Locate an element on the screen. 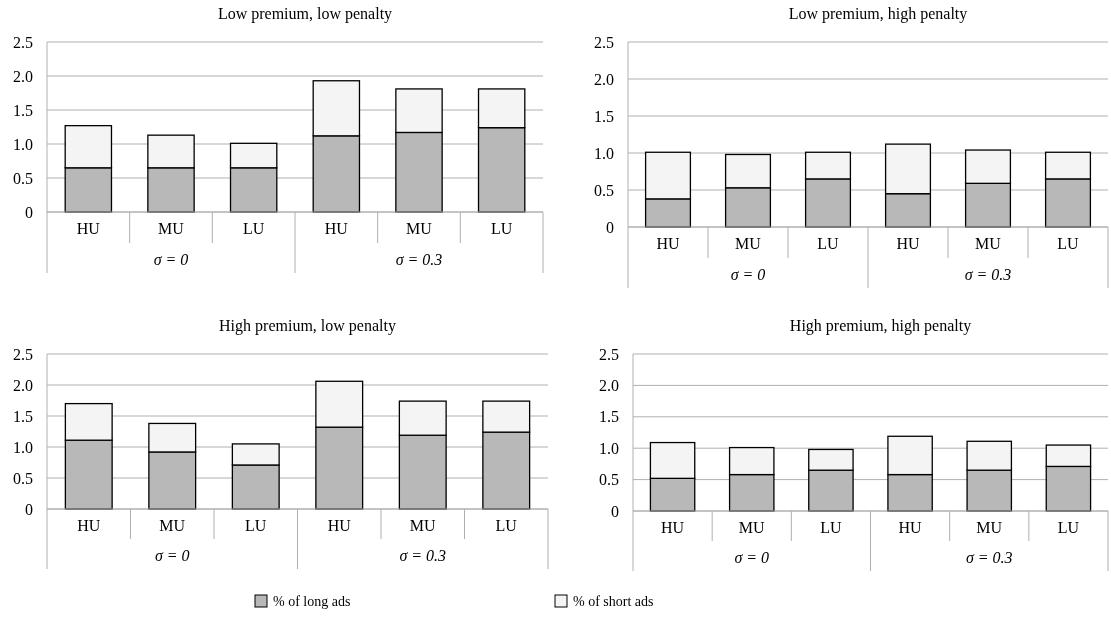  chart-title: Low premium, low penalty is located at coordinates (305, 14).